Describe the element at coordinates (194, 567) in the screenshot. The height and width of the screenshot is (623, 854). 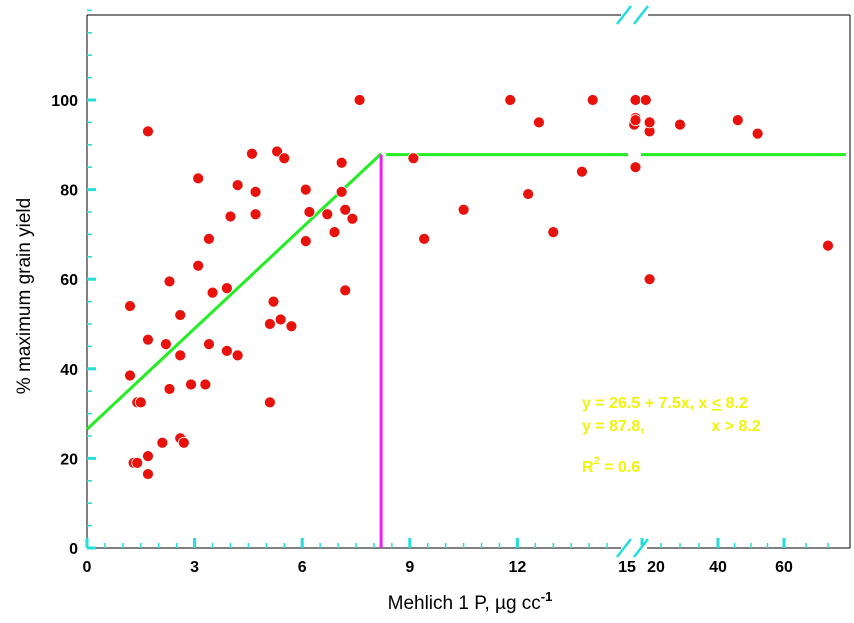
I see `x-tick-label: 3` at that location.